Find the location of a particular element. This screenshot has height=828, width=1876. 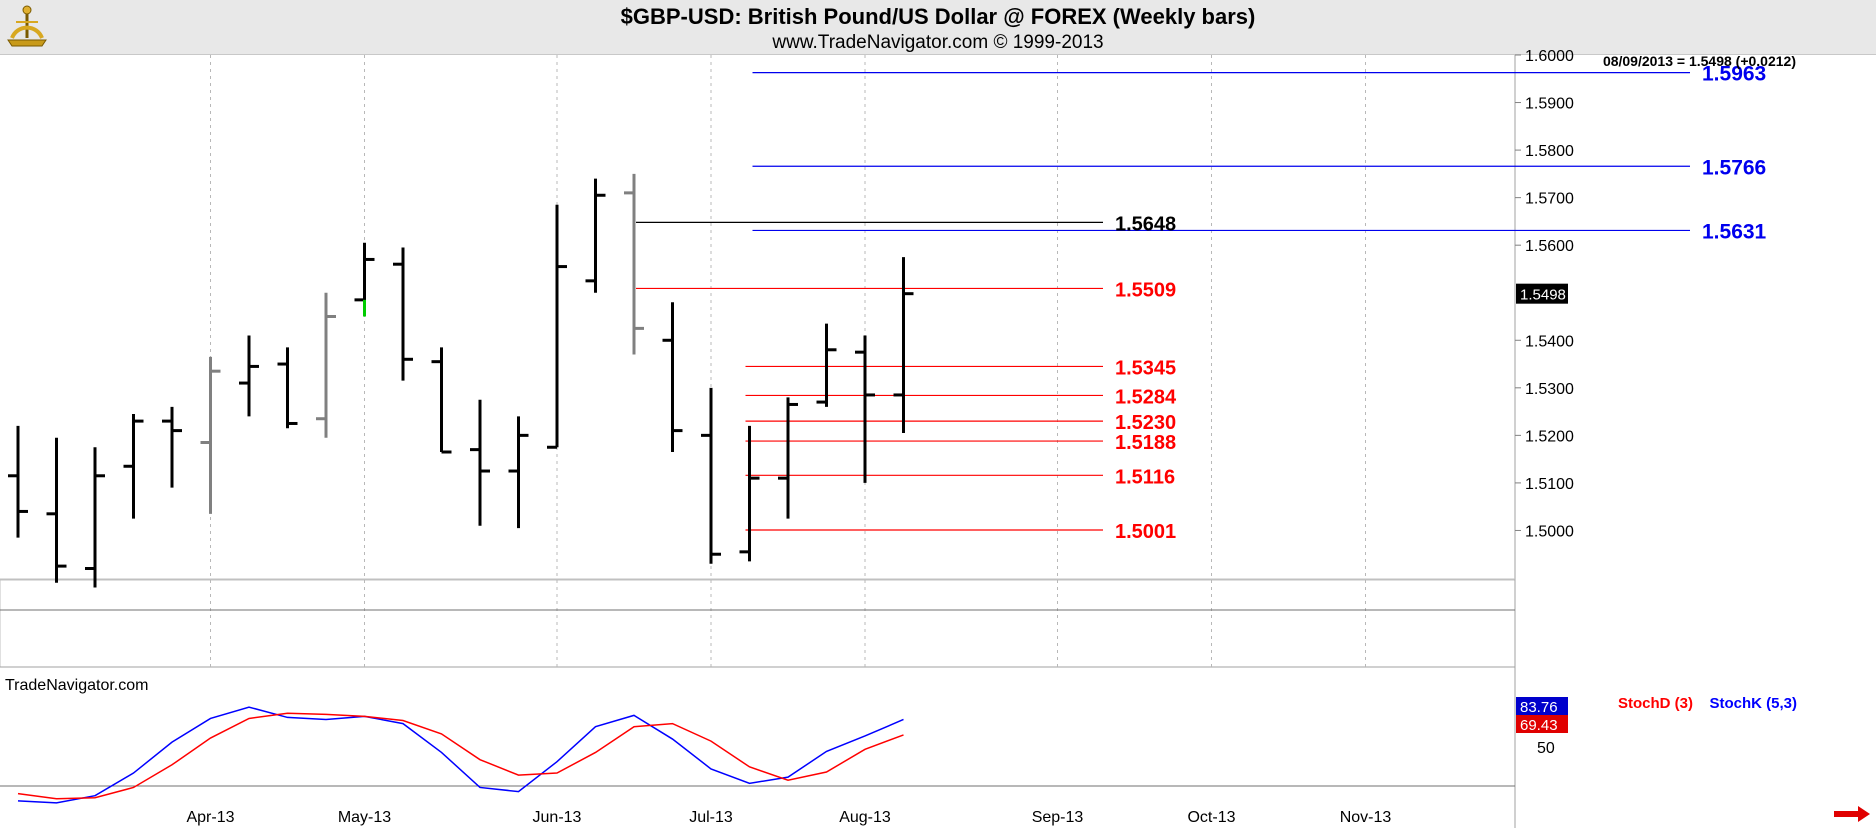

y-tick-label: 1.6000 is located at coordinates (1549, 56).